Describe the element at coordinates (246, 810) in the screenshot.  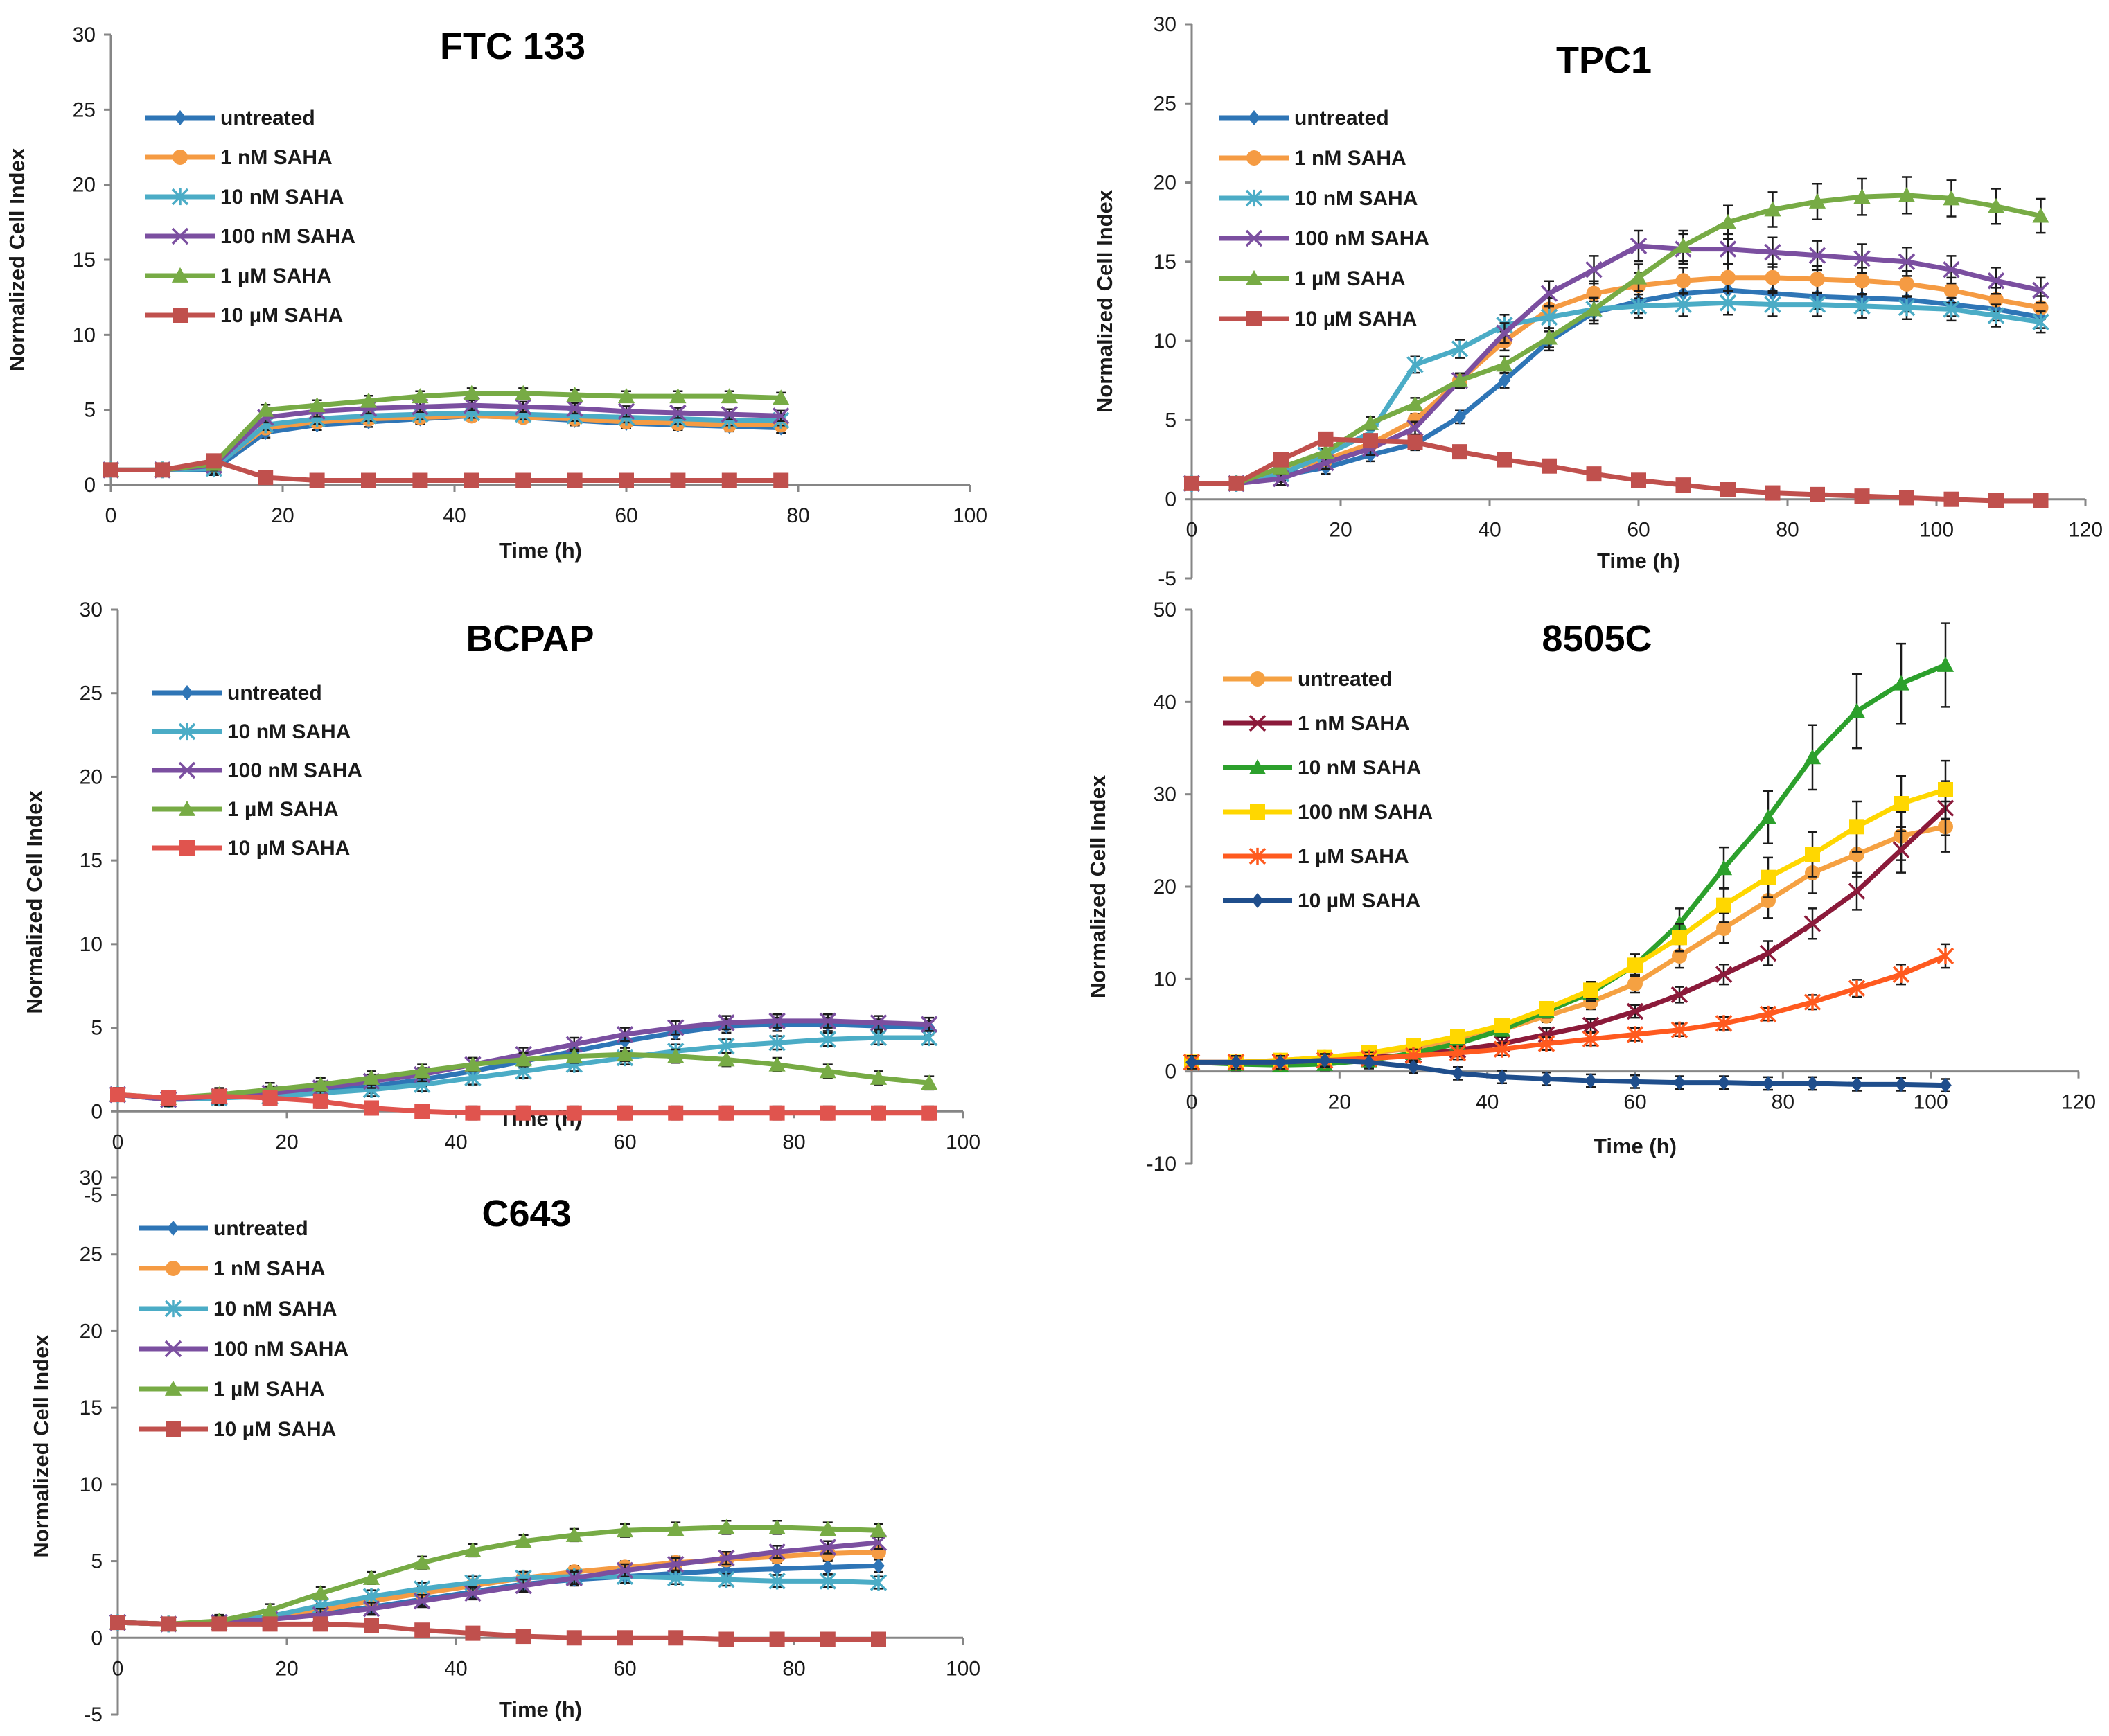
I see `legend-item: 1 µM SAHA` at that location.